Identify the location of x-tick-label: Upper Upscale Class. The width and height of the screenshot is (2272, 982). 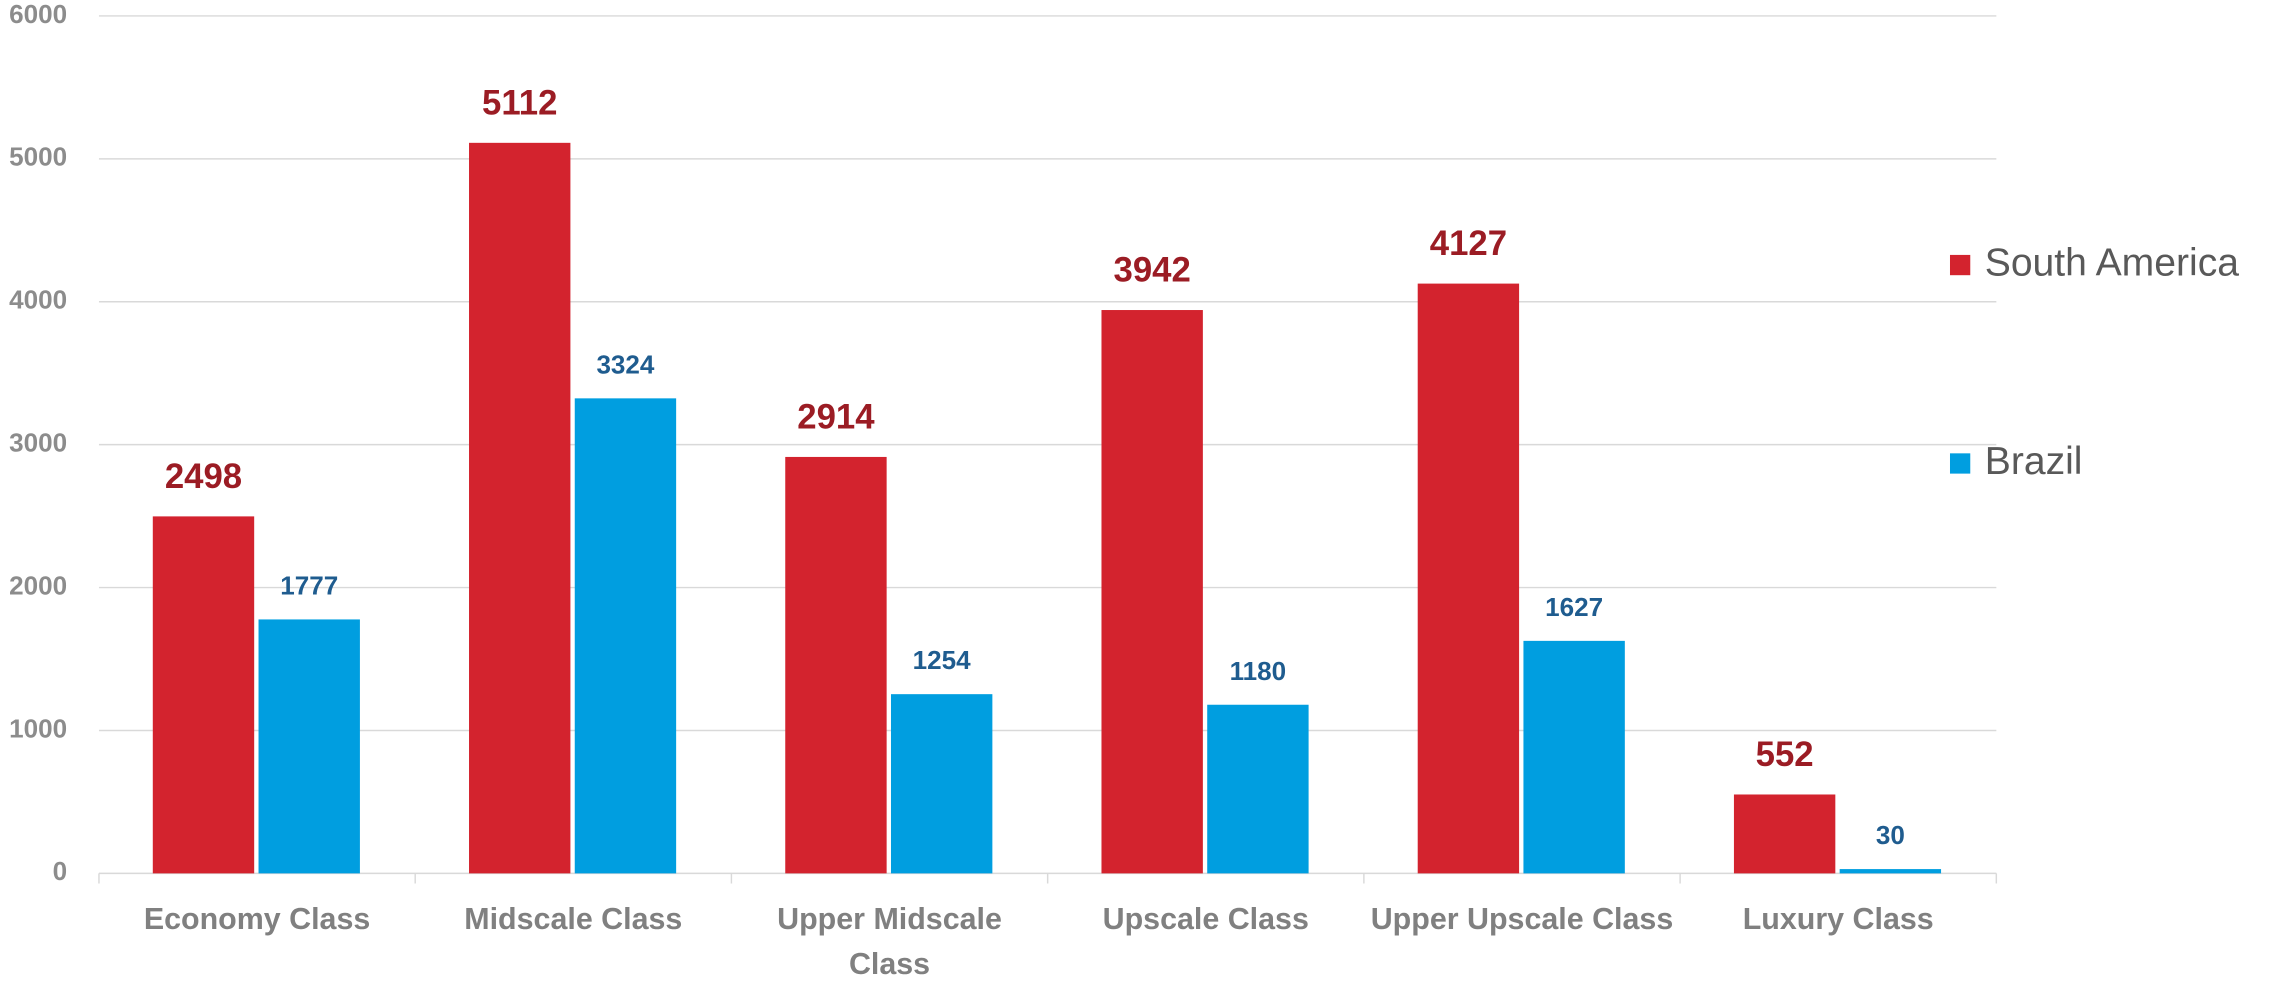
(1522, 919).